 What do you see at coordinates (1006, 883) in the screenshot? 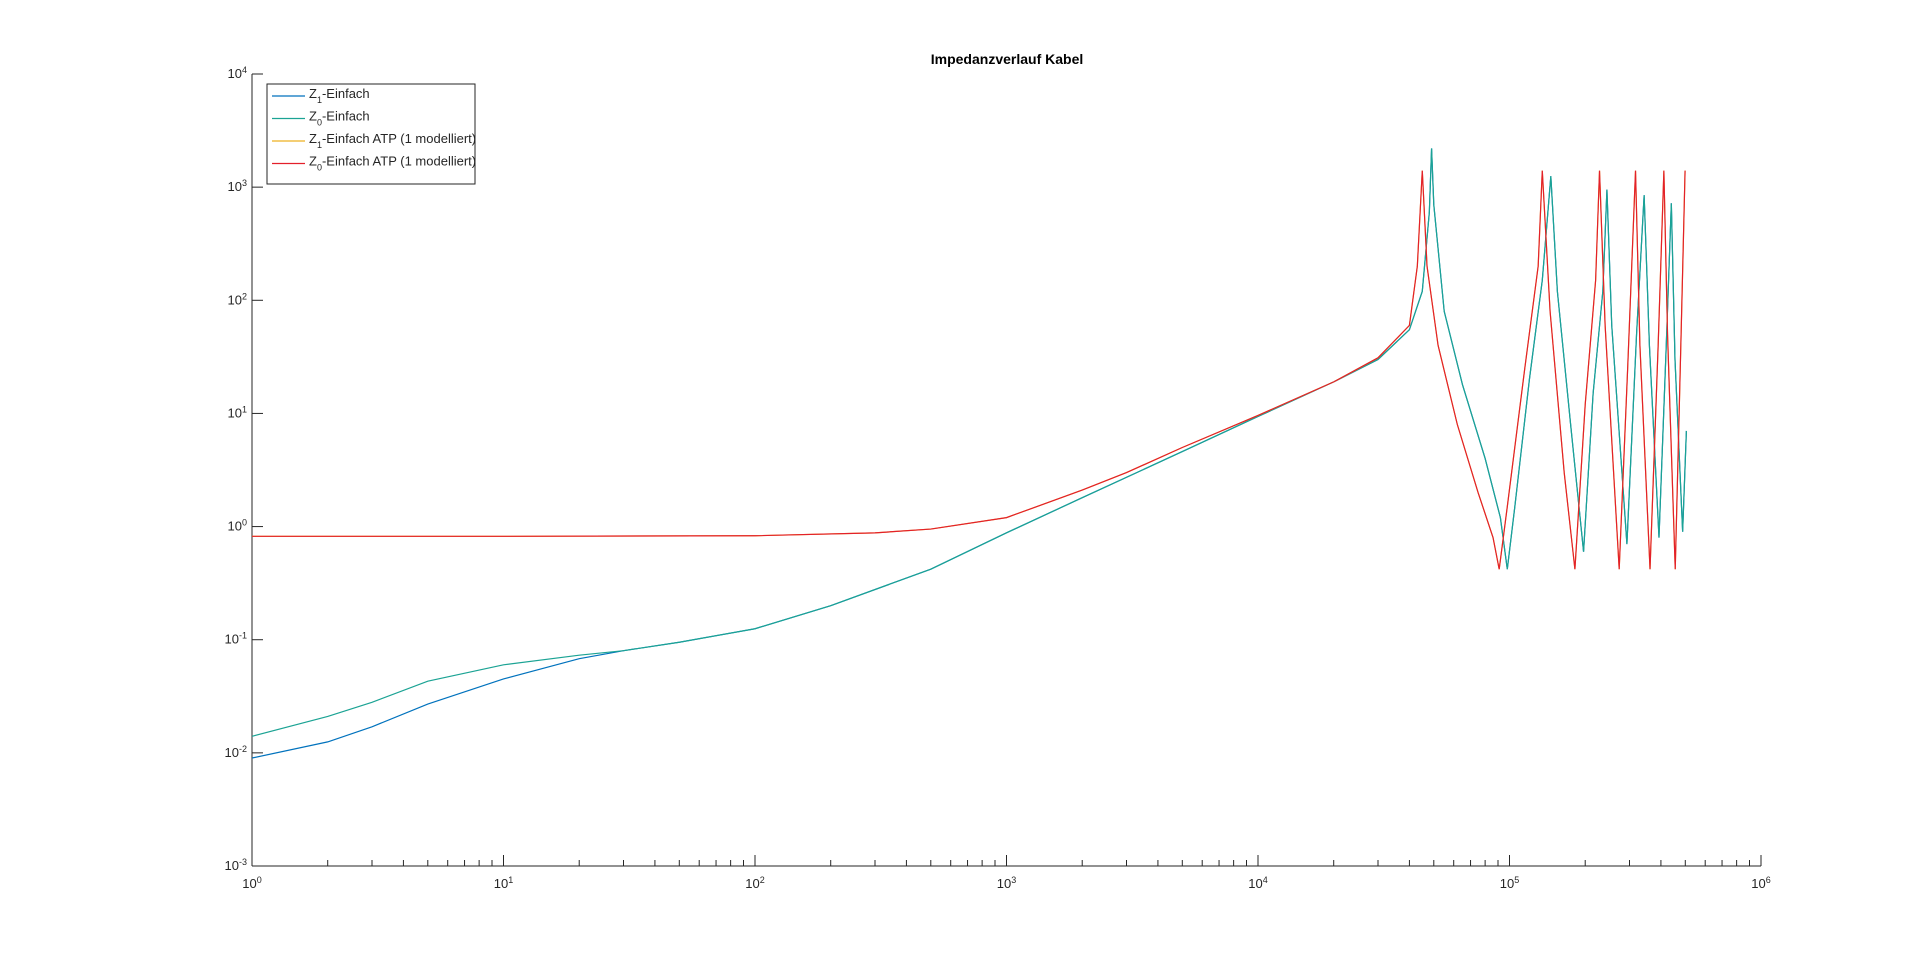
I see `x-tick-label: 10³` at bounding box center [1006, 883].